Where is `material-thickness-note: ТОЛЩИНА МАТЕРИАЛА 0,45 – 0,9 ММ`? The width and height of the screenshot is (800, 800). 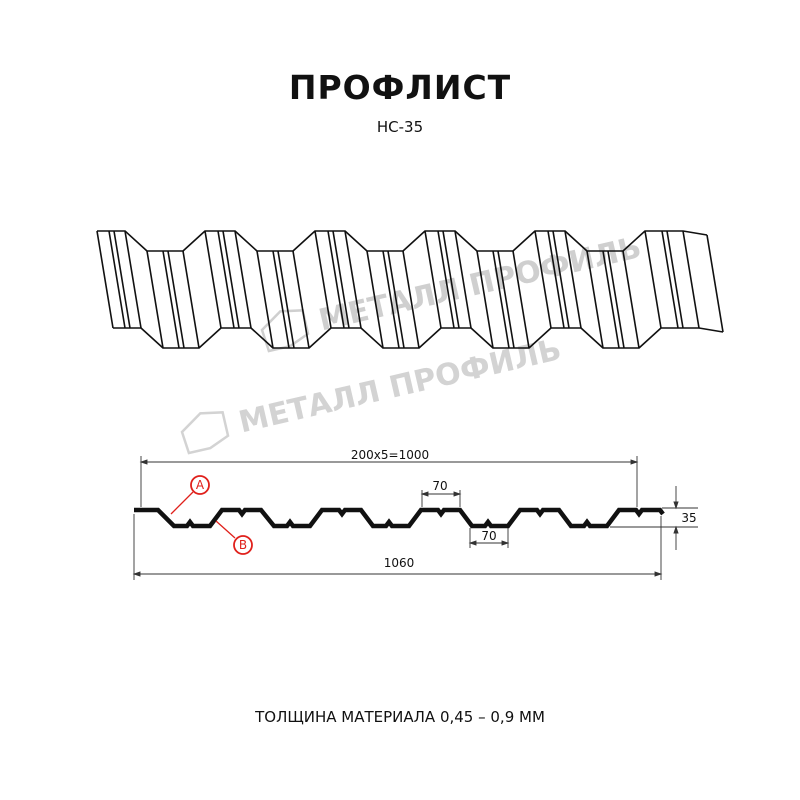 material-thickness-note: ТОЛЩИНА МАТЕРИАЛА 0,45 – 0,9 ММ is located at coordinates (400, 717).